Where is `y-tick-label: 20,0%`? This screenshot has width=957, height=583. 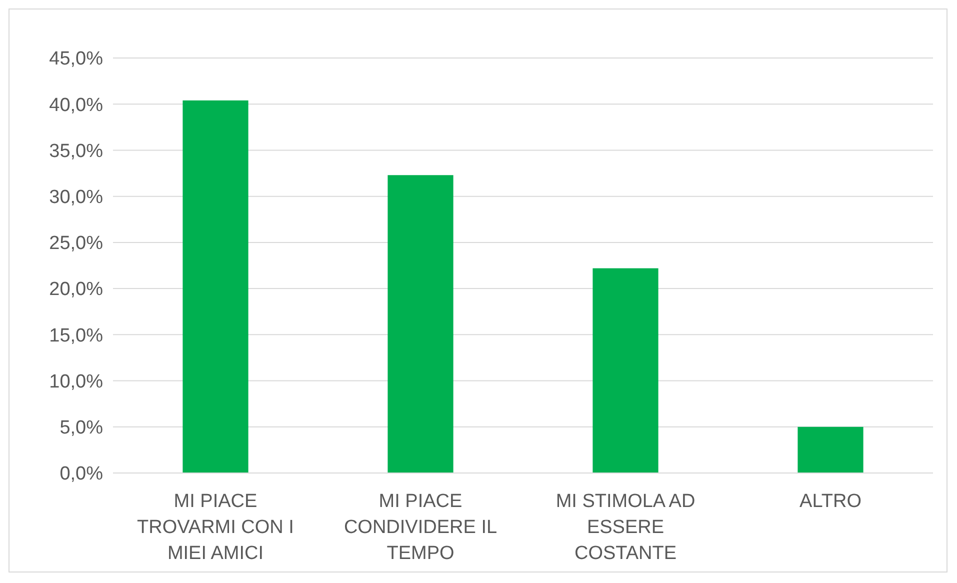
y-tick-label: 20,0% is located at coordinates (76, 289).